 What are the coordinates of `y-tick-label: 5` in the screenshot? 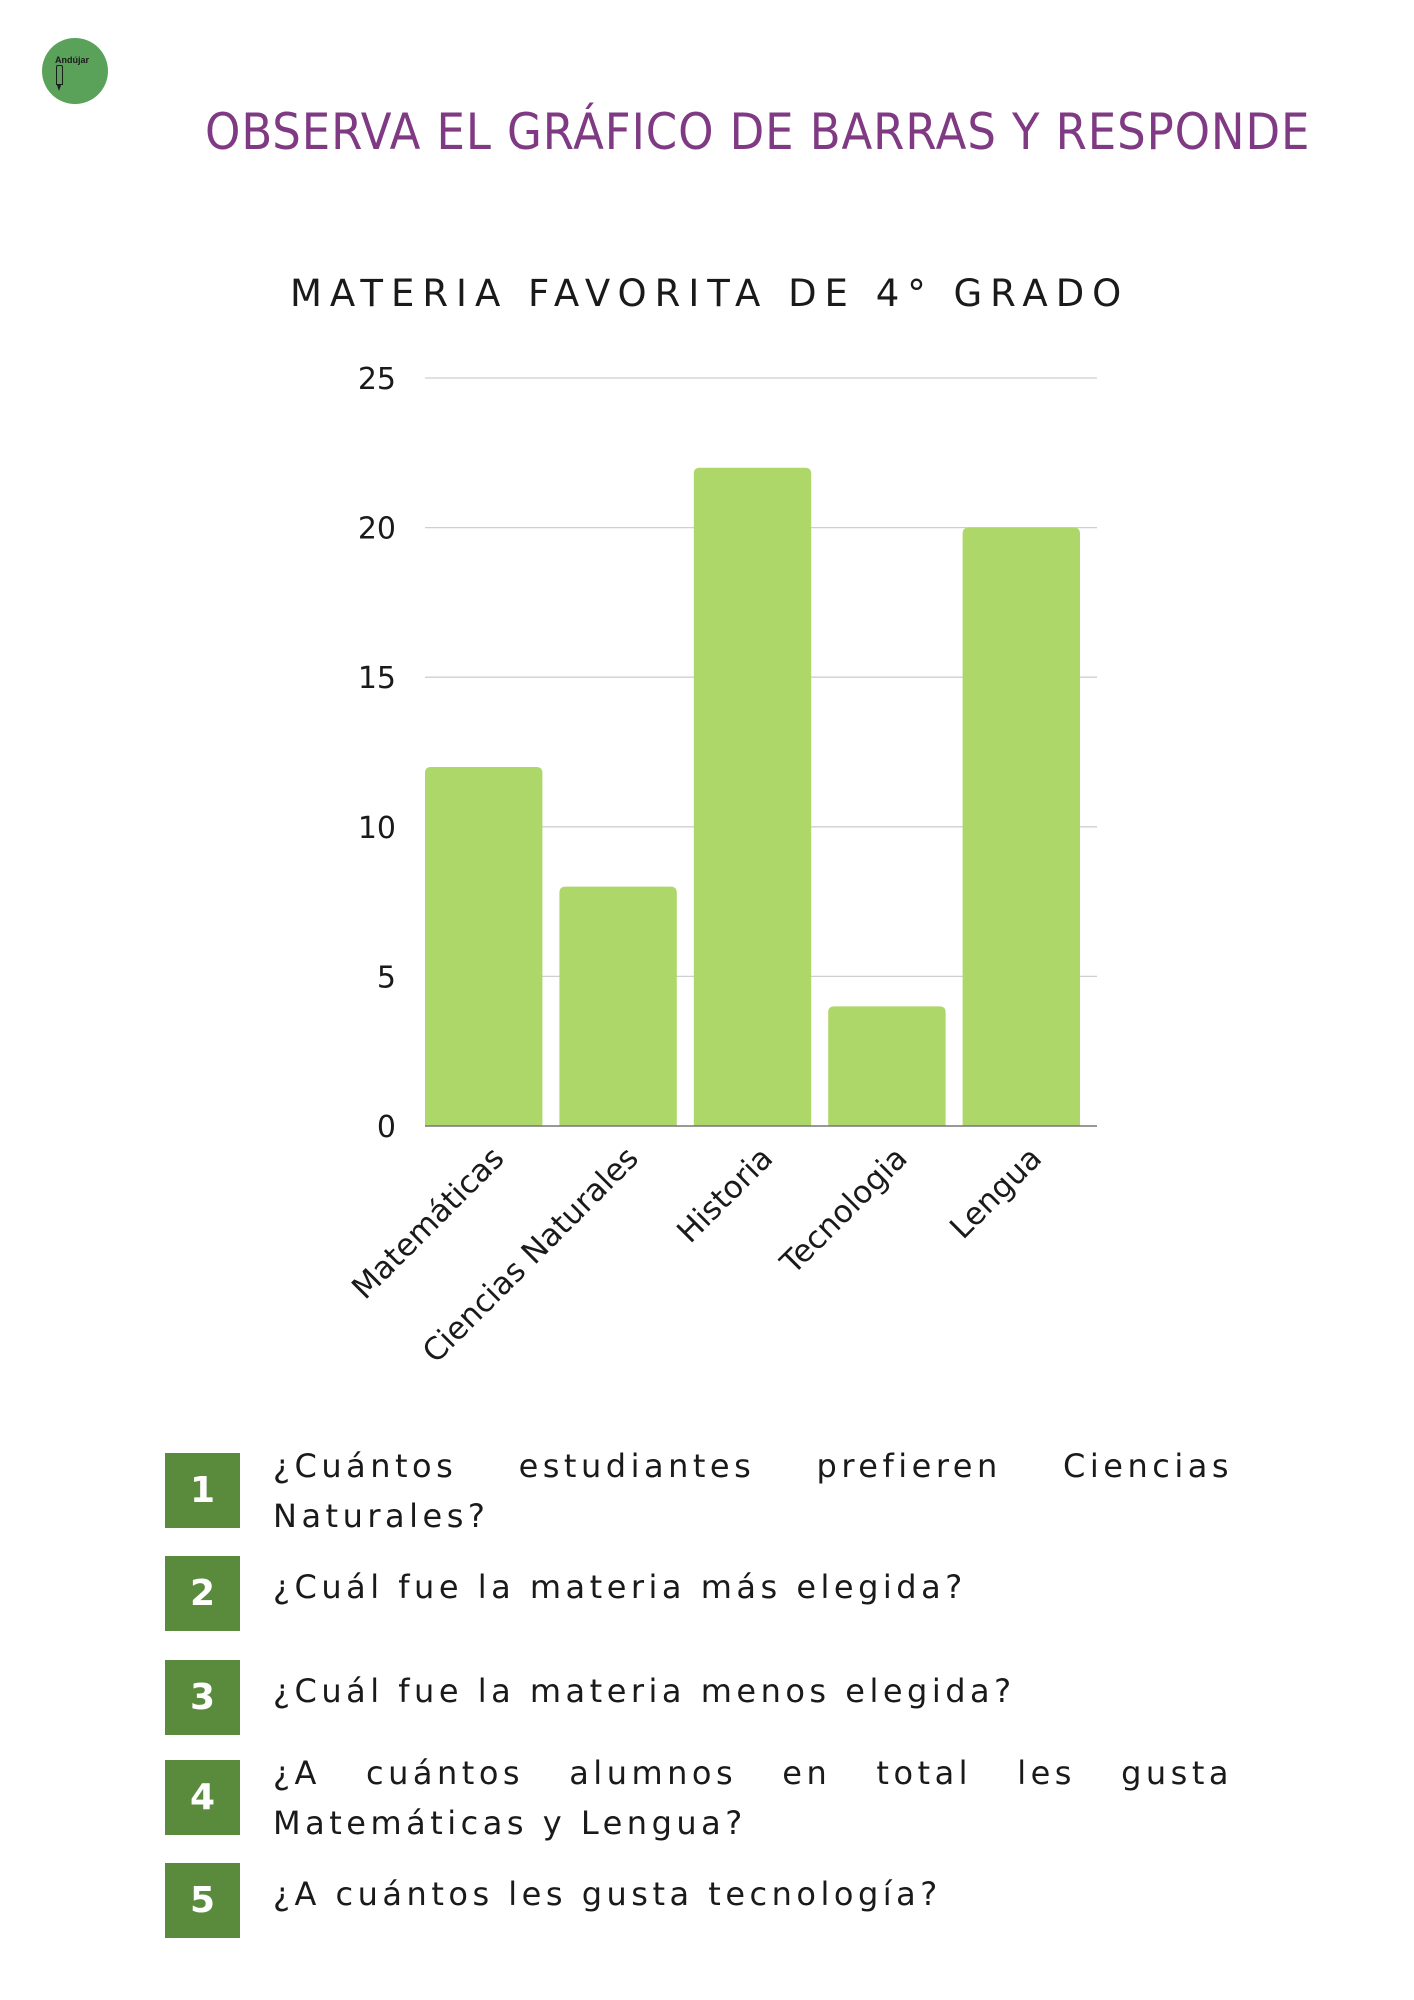 It's located at (386, 977).